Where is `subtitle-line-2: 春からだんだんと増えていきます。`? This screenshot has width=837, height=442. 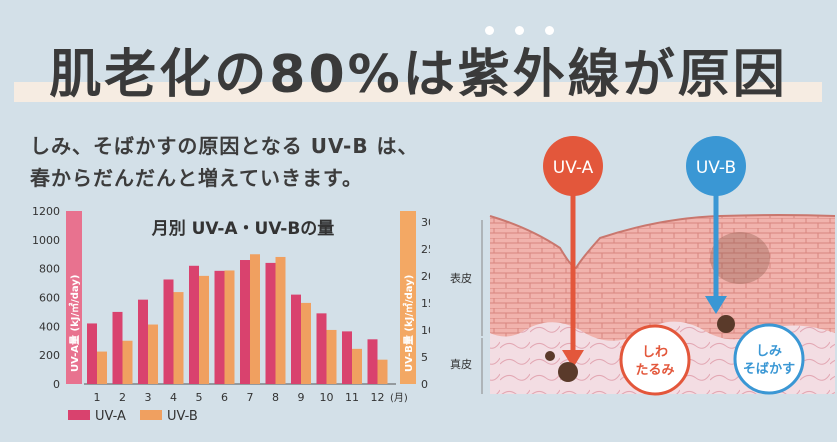 subtitle-line-2: 春からだんだんと増えていきます。 is located at coordinates (196, 178).